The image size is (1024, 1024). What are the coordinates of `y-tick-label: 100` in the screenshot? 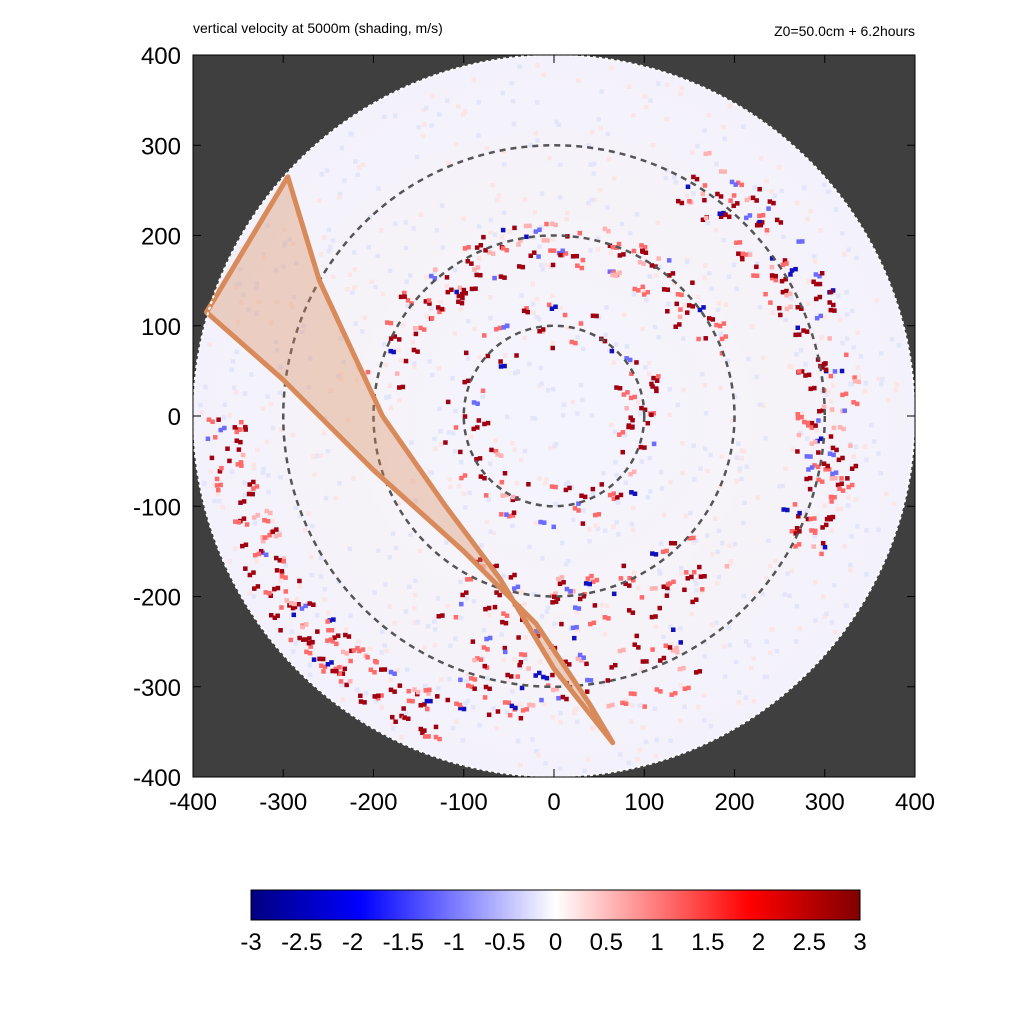 It's located at (161, 327).